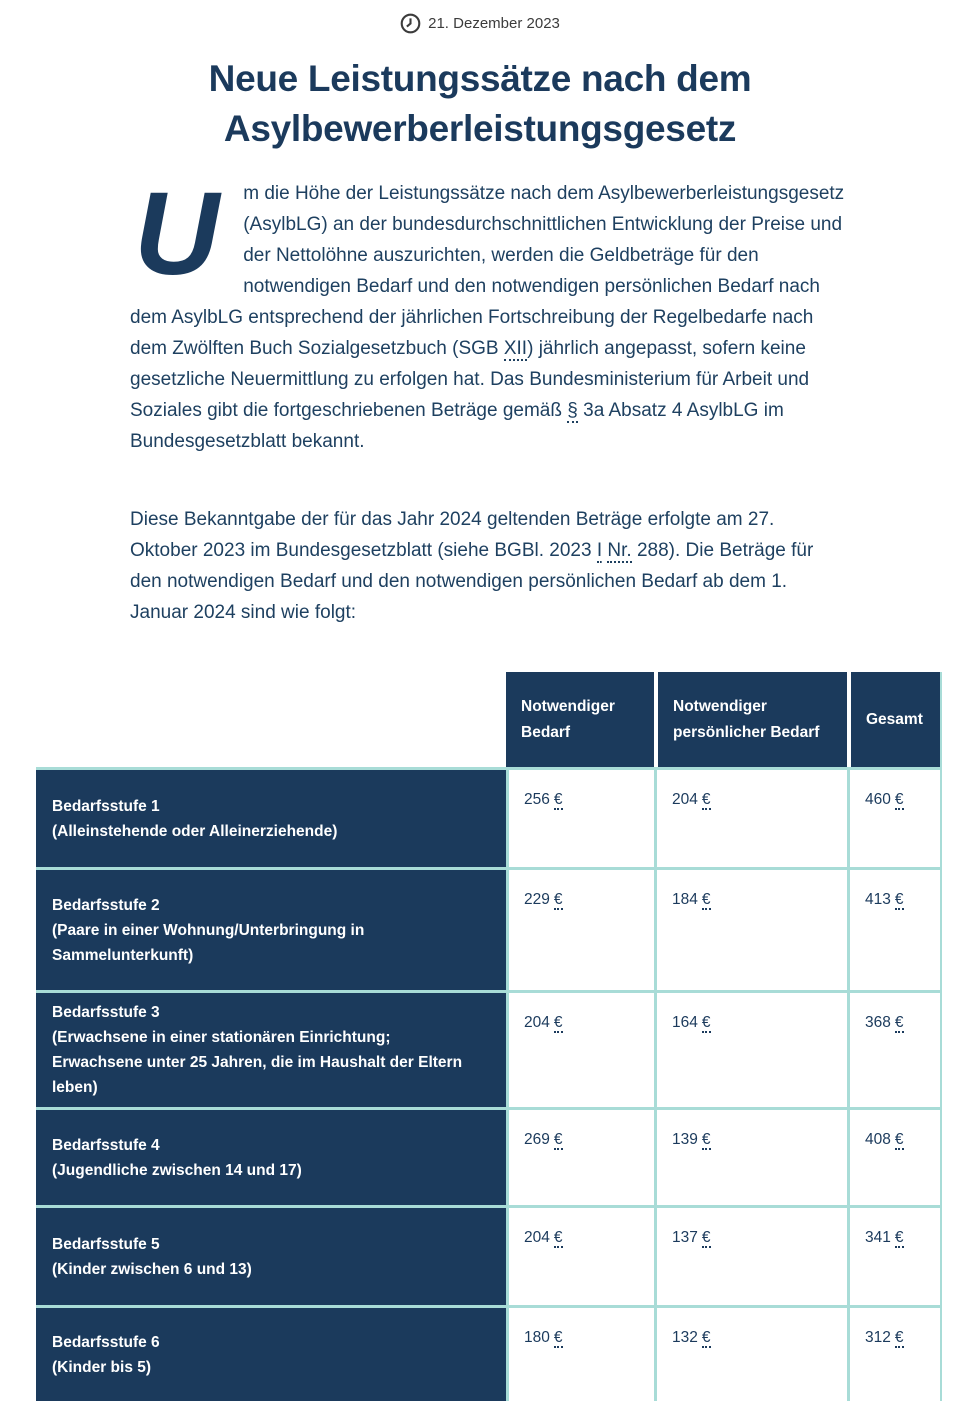  What do you see at coordinates (878, 1337) in the screenshot?
I see `amount: 312` at bounding box center [878, 1337].